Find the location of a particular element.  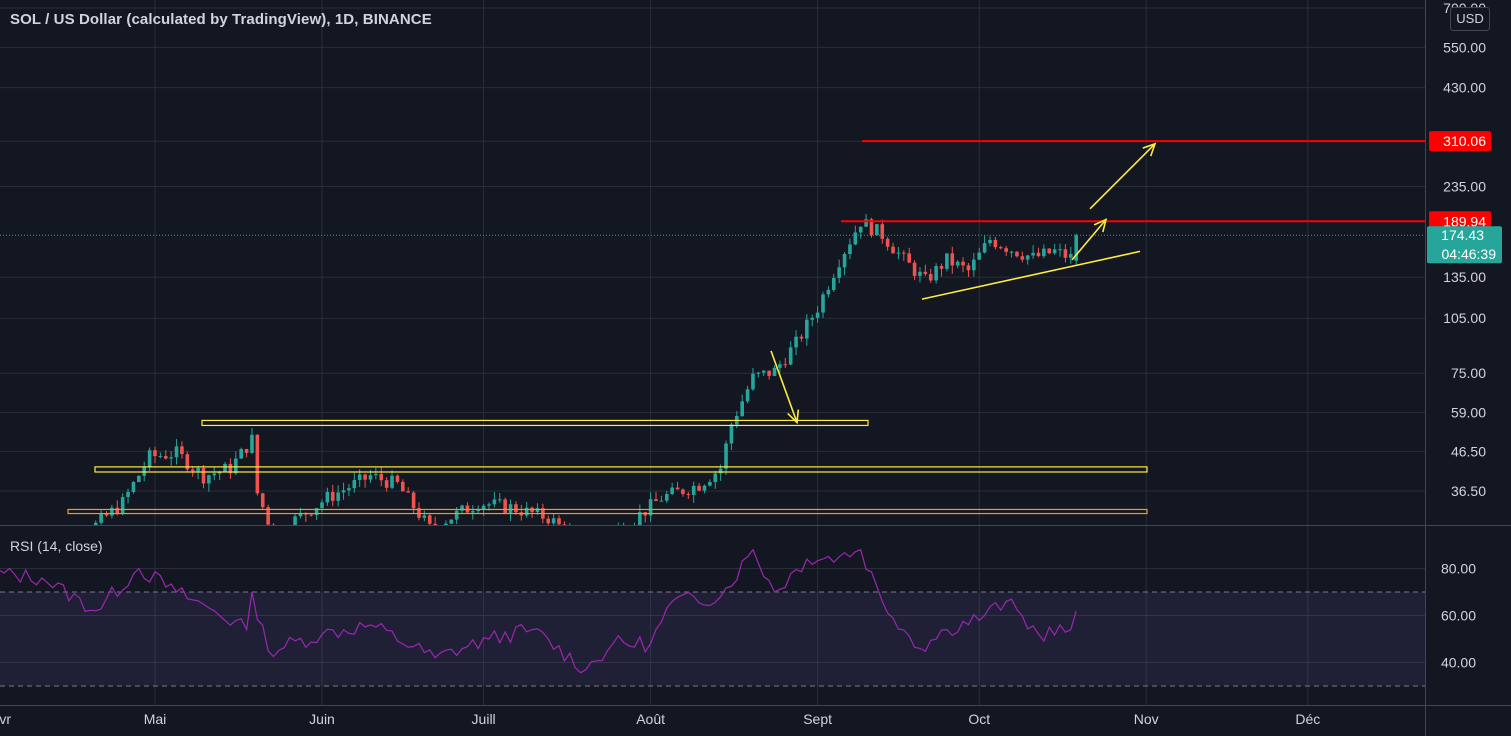

trendline is located at coordinates (1031, 275).